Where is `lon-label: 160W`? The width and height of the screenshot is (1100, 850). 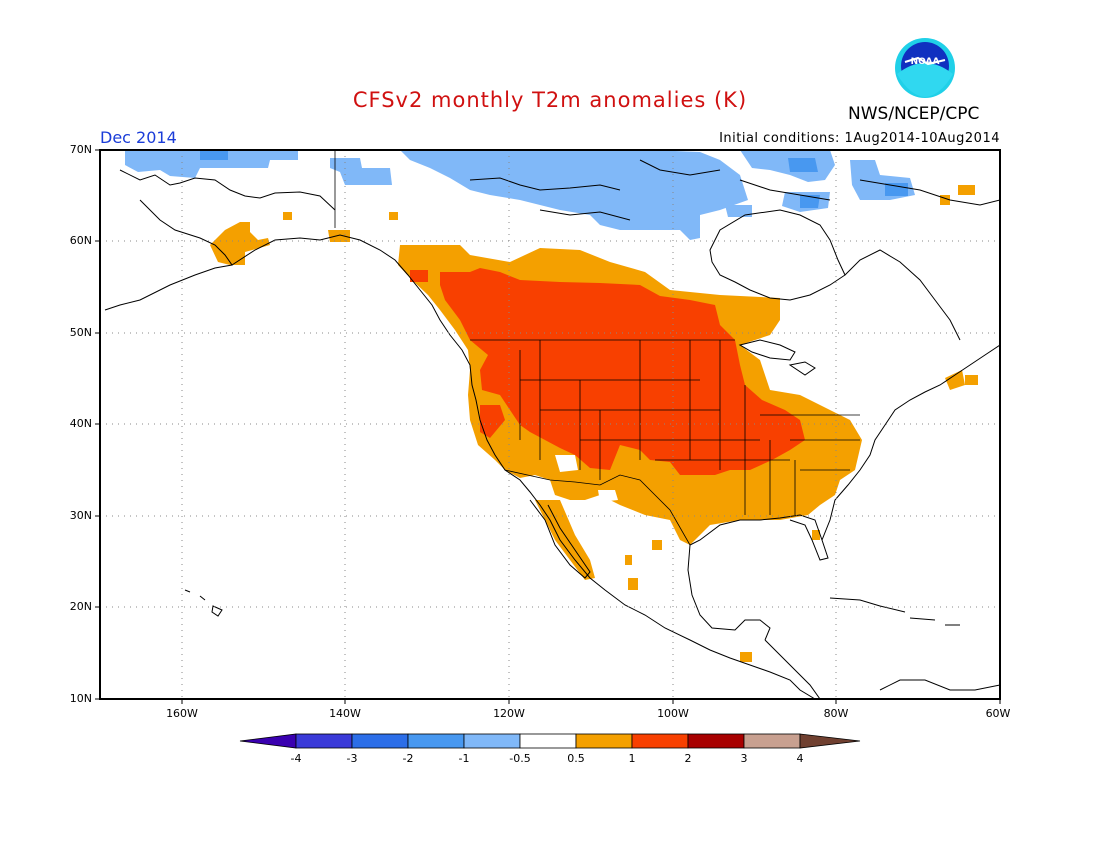
lon-label: 160W is located at coordinates (182, 713).